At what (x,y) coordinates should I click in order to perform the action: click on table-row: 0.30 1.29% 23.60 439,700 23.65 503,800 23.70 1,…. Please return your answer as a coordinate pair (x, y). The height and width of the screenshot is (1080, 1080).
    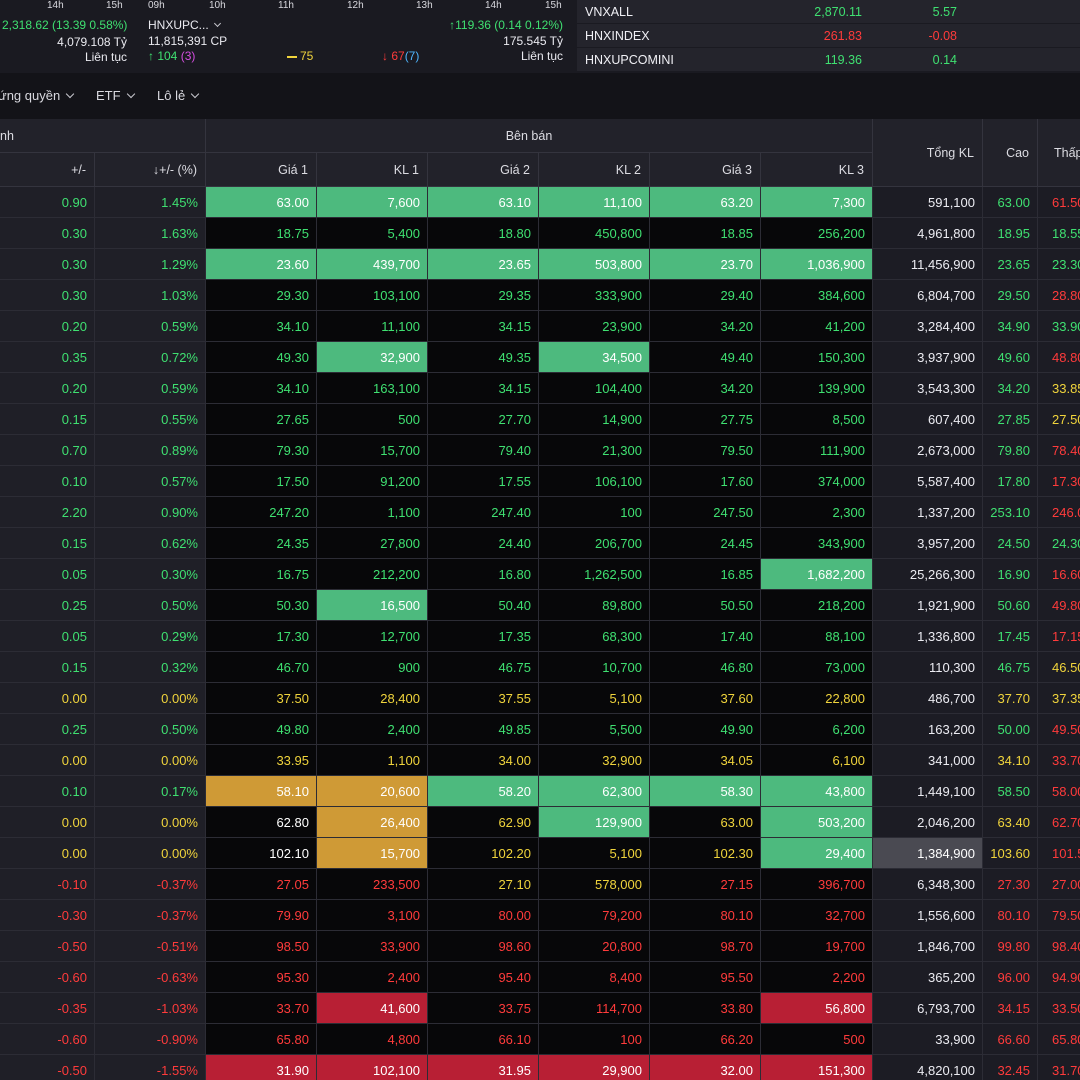
    Looking at the image, I should click on (540, 264).